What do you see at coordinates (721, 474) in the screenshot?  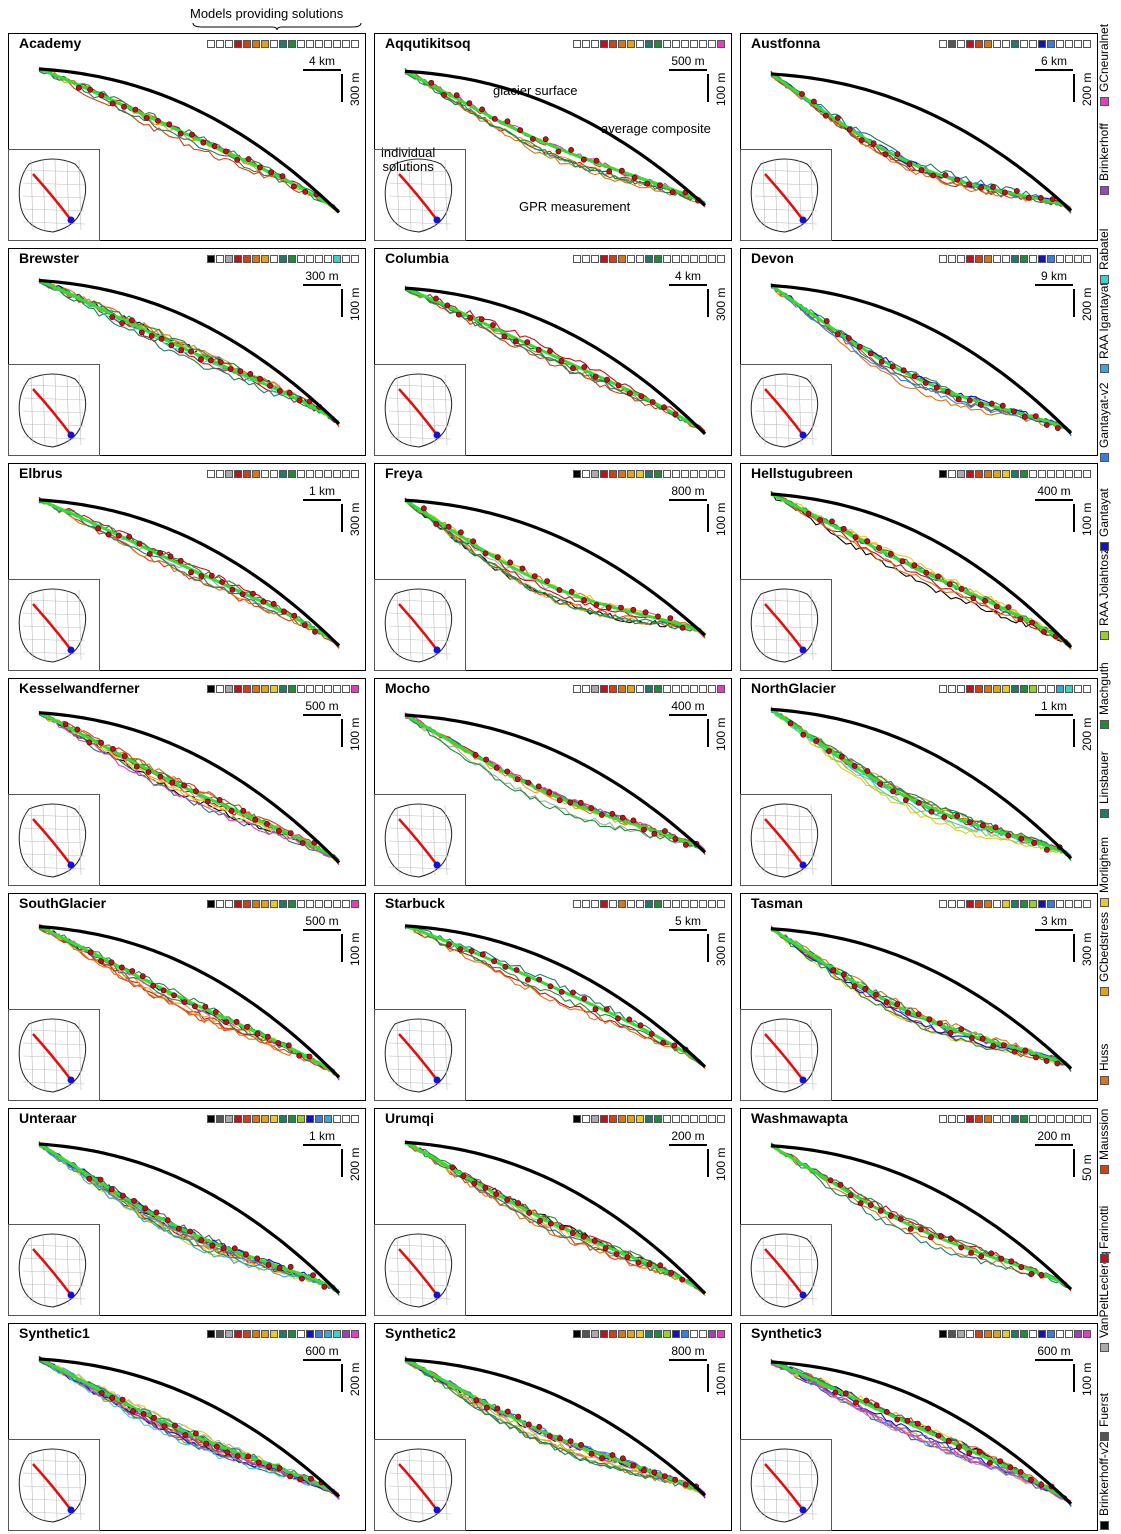 I see `model-square-gcneuralnet` at bounding box center [721, 474].